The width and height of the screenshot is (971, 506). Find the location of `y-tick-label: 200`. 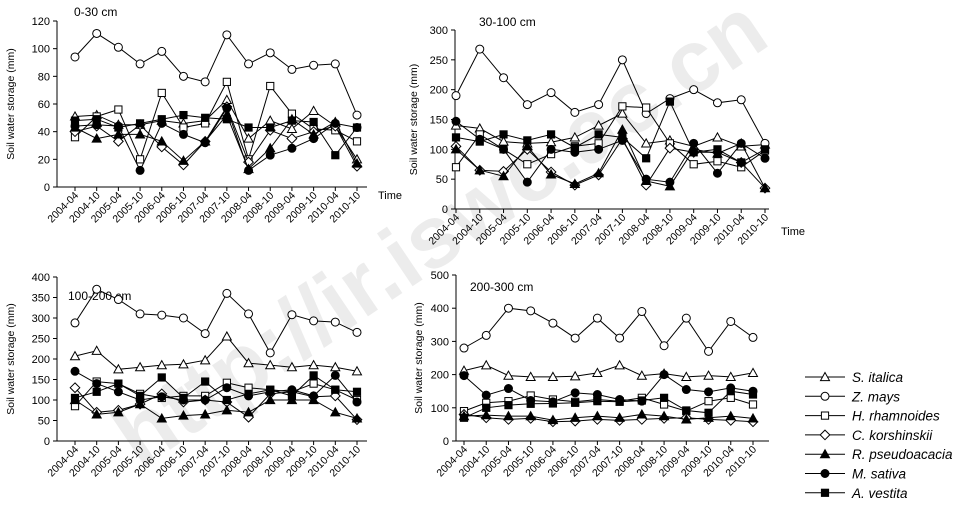

y-tick-label: 200 is located at coordinates (439, 91).